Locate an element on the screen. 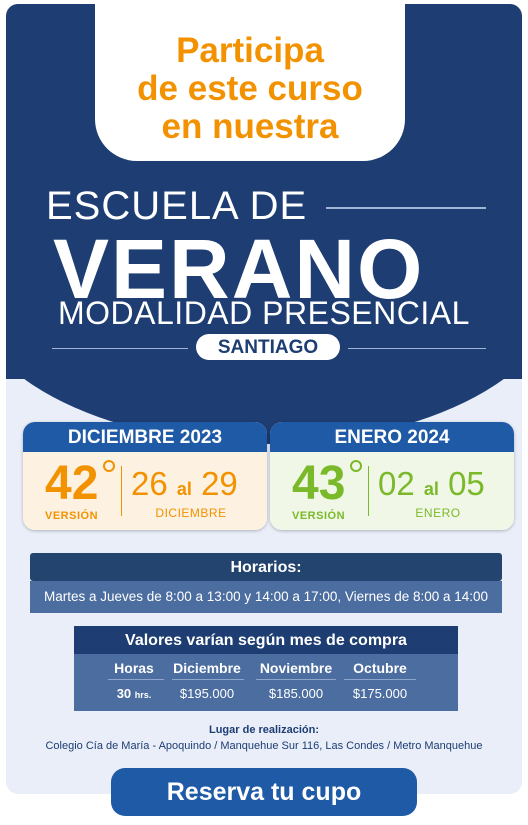 The width and height of the screenshot is (528, 825). prices-hours: 30 hrs. is located at coordinates (134, 693).